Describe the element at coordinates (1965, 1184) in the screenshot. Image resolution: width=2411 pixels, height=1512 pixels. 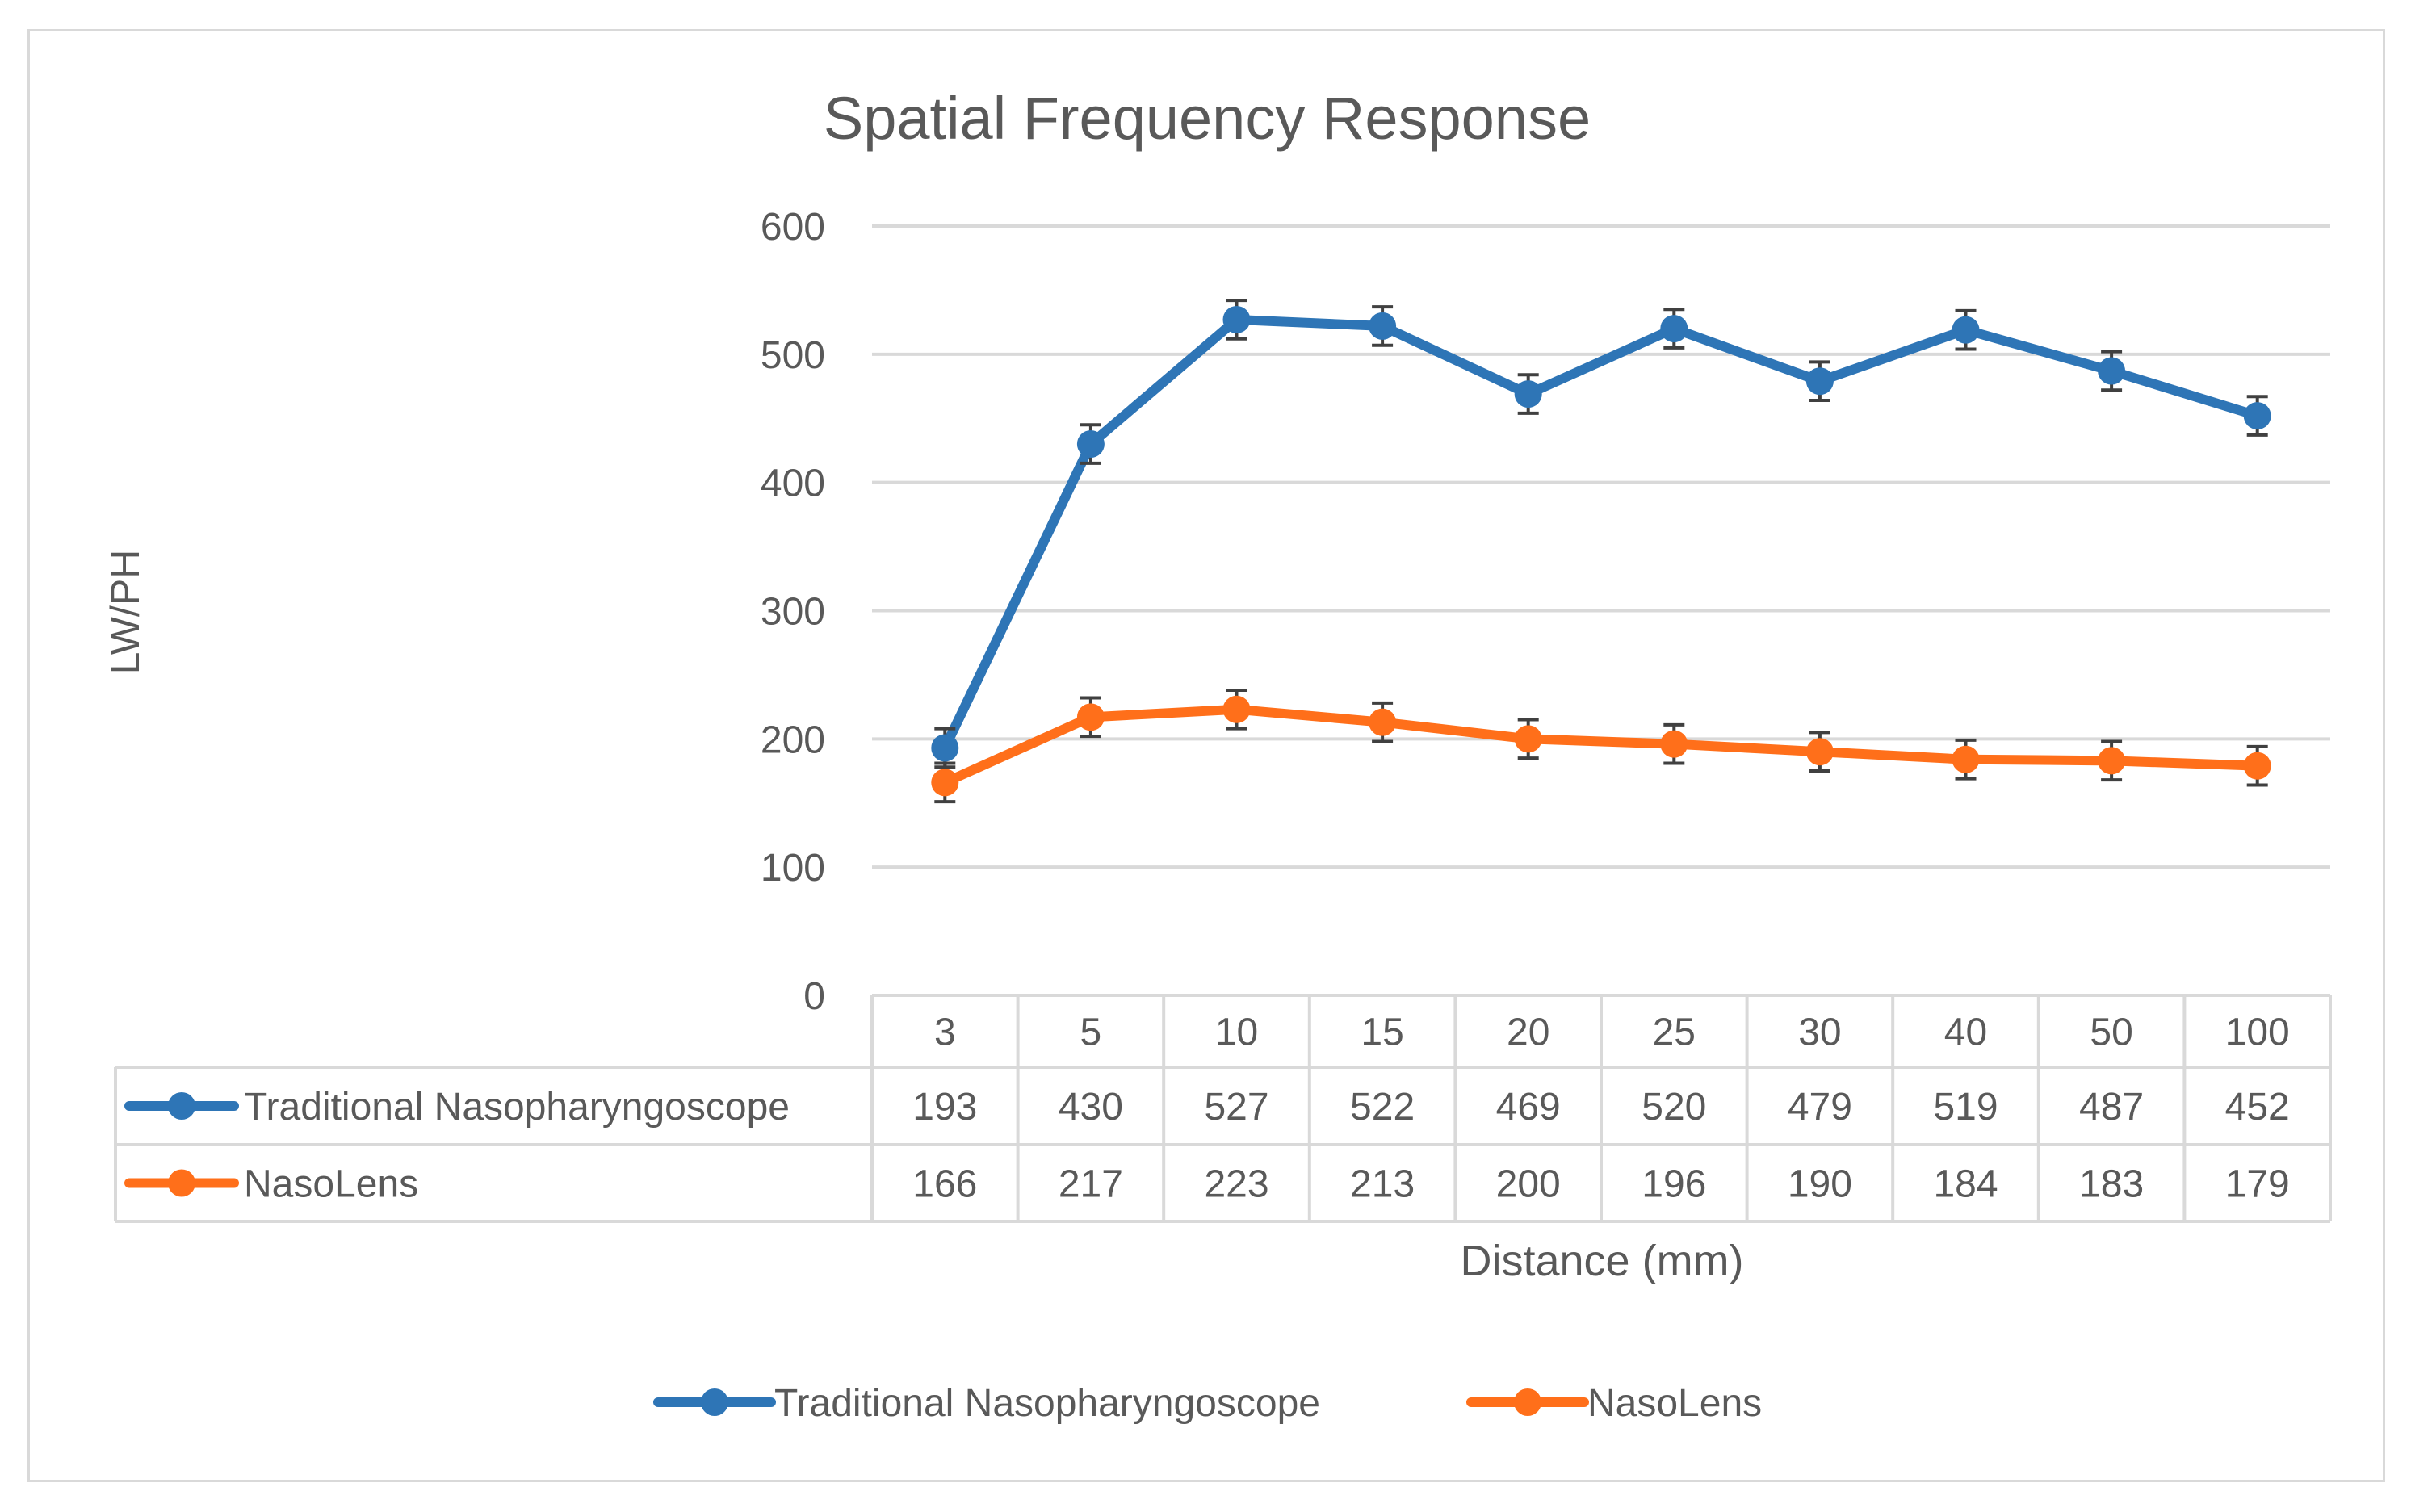
I see `table-cell-value: 184` at that location.